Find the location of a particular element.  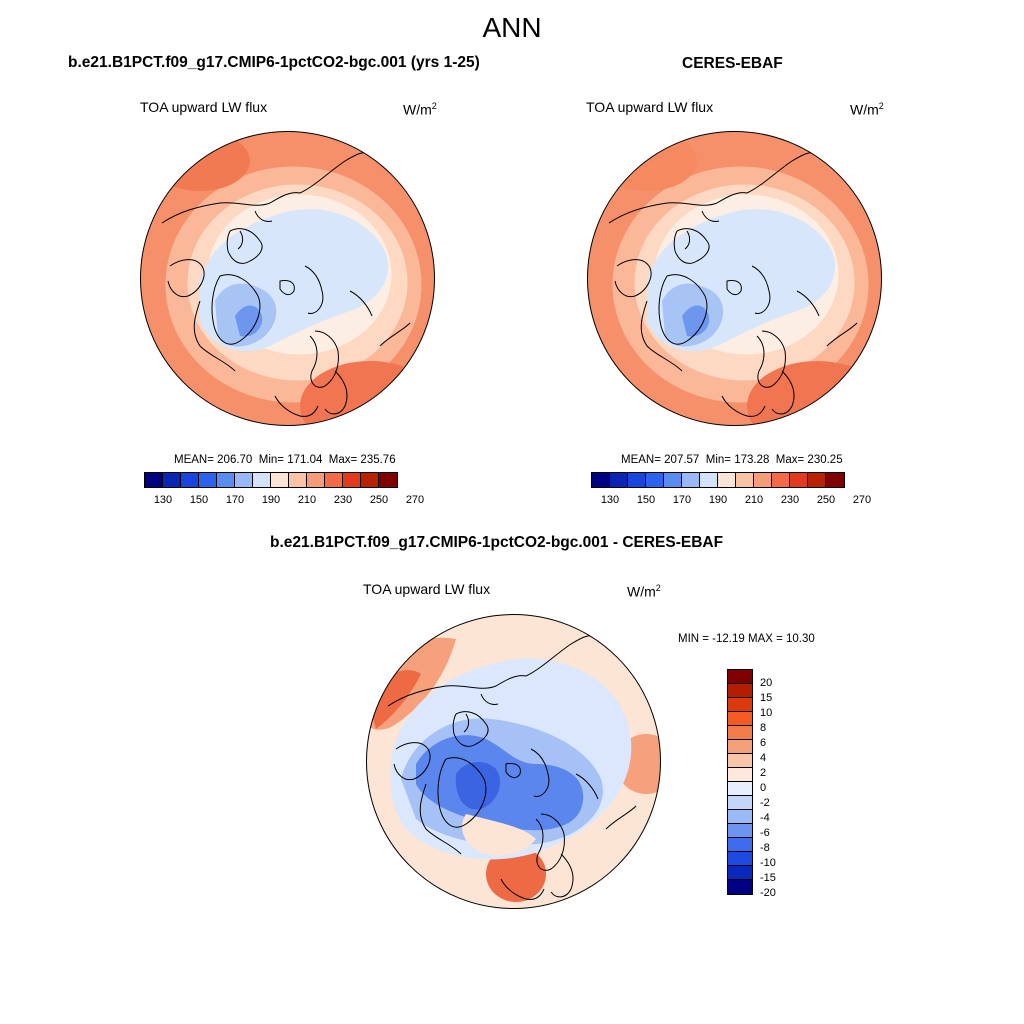

colorbar-tick-label: 190 is located at coordinates (271, 500).